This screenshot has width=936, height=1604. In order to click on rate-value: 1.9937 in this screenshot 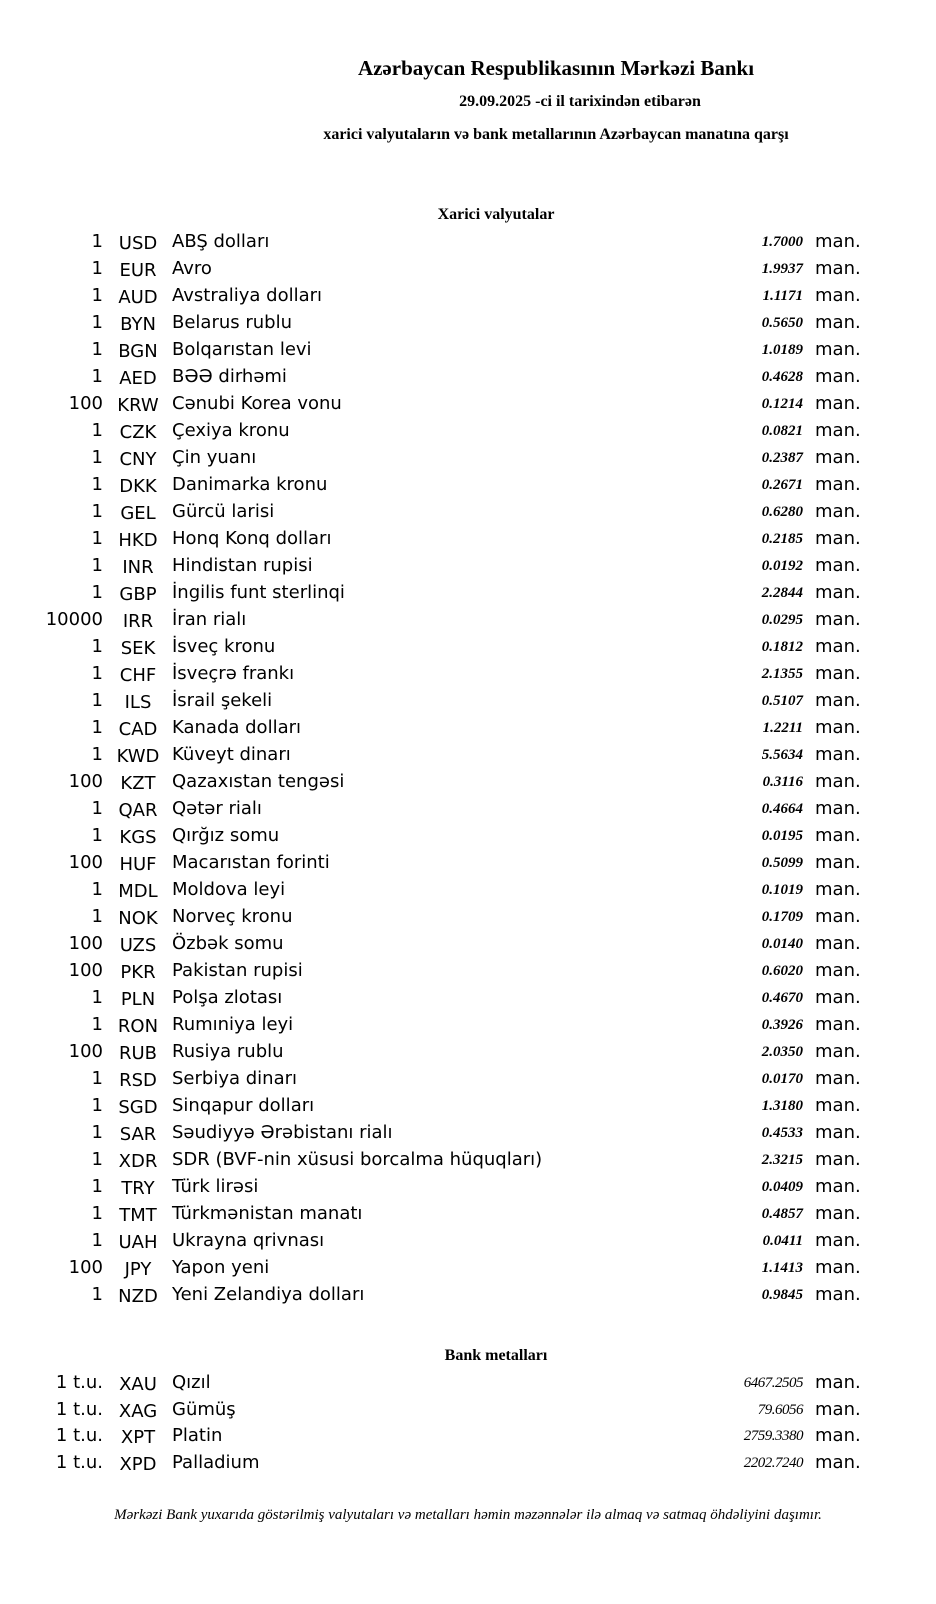, I will do `click(782, 269)`.